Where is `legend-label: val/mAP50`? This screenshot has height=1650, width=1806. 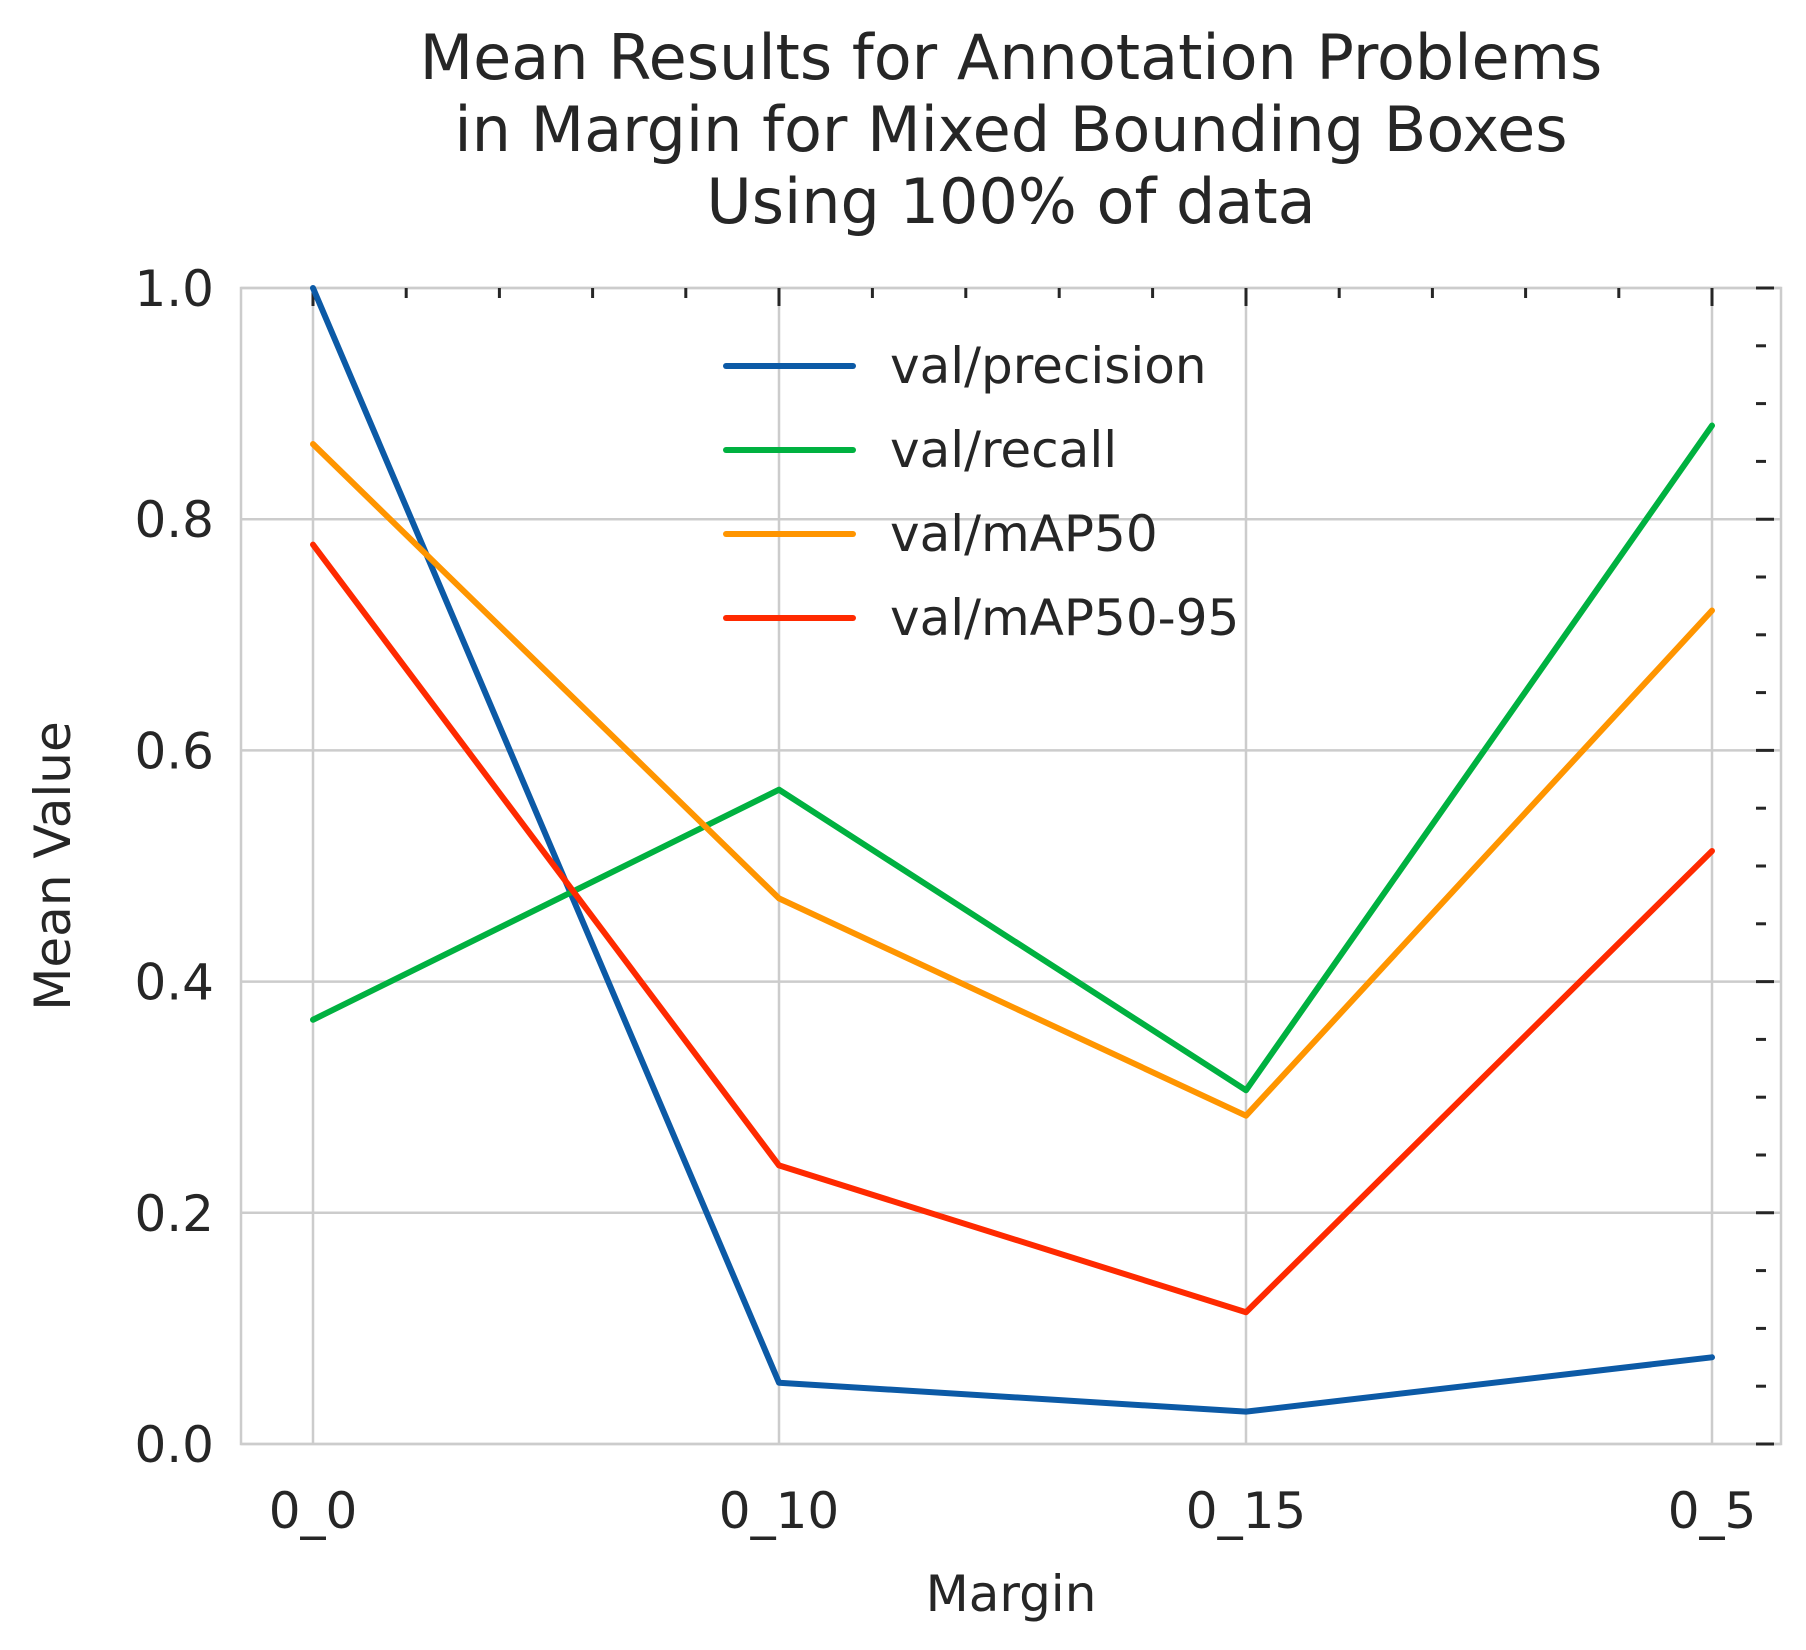 legend-label: val/mAP50 is located at coordinates (1024, 534).